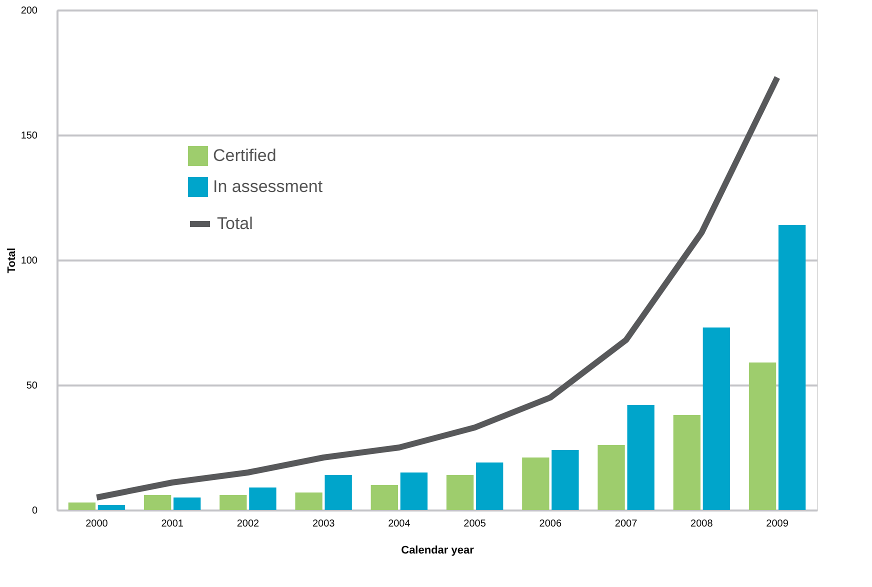  What do you see at coordinates (626, 524) in the screenshot?
I see `x-tick-label: 2007` at bounding box center [626, 524].